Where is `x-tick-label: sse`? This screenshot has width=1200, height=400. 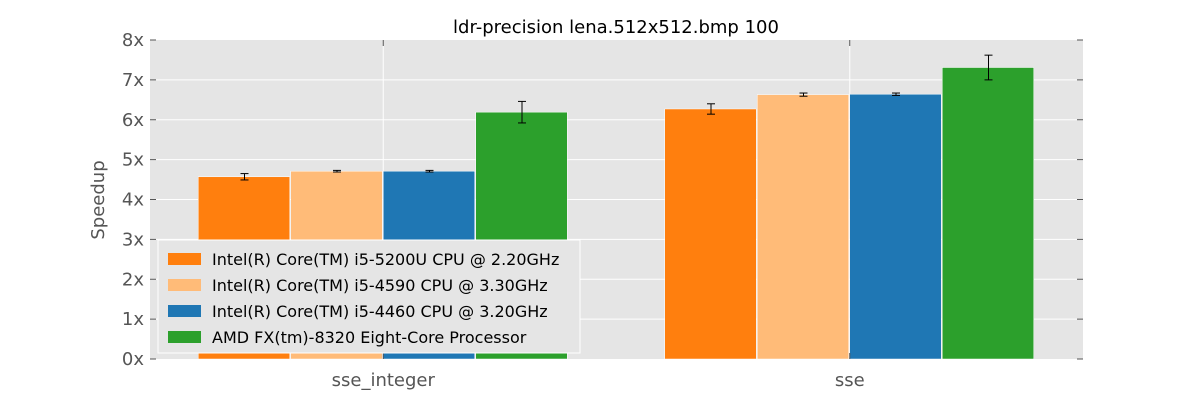
x-tick-label: sse is located at coordinates (850, 380).